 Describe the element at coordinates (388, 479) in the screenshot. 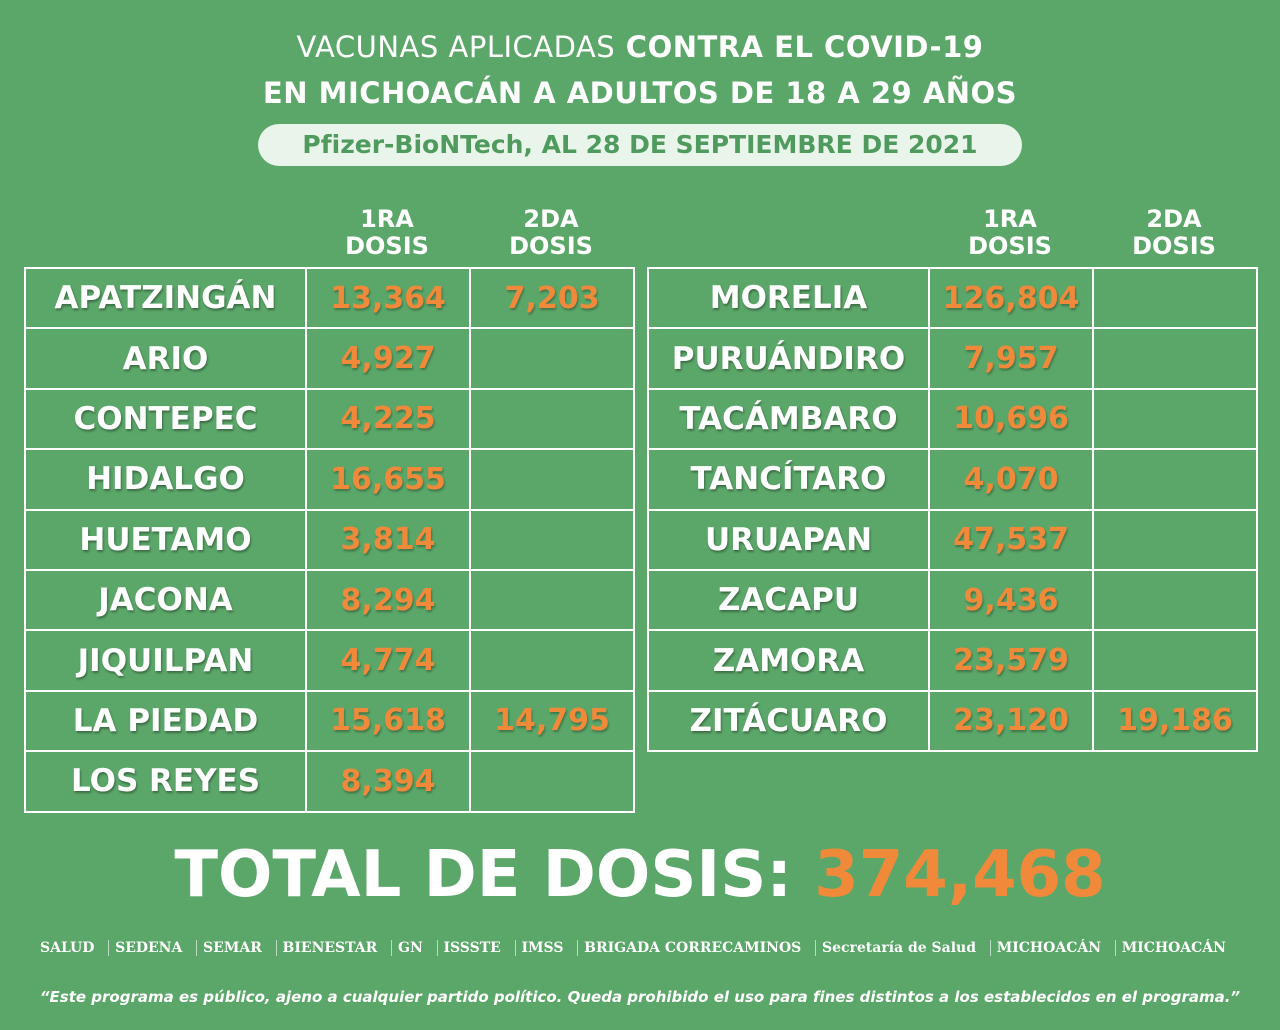

I see `dose-count: 16,655` at that location.